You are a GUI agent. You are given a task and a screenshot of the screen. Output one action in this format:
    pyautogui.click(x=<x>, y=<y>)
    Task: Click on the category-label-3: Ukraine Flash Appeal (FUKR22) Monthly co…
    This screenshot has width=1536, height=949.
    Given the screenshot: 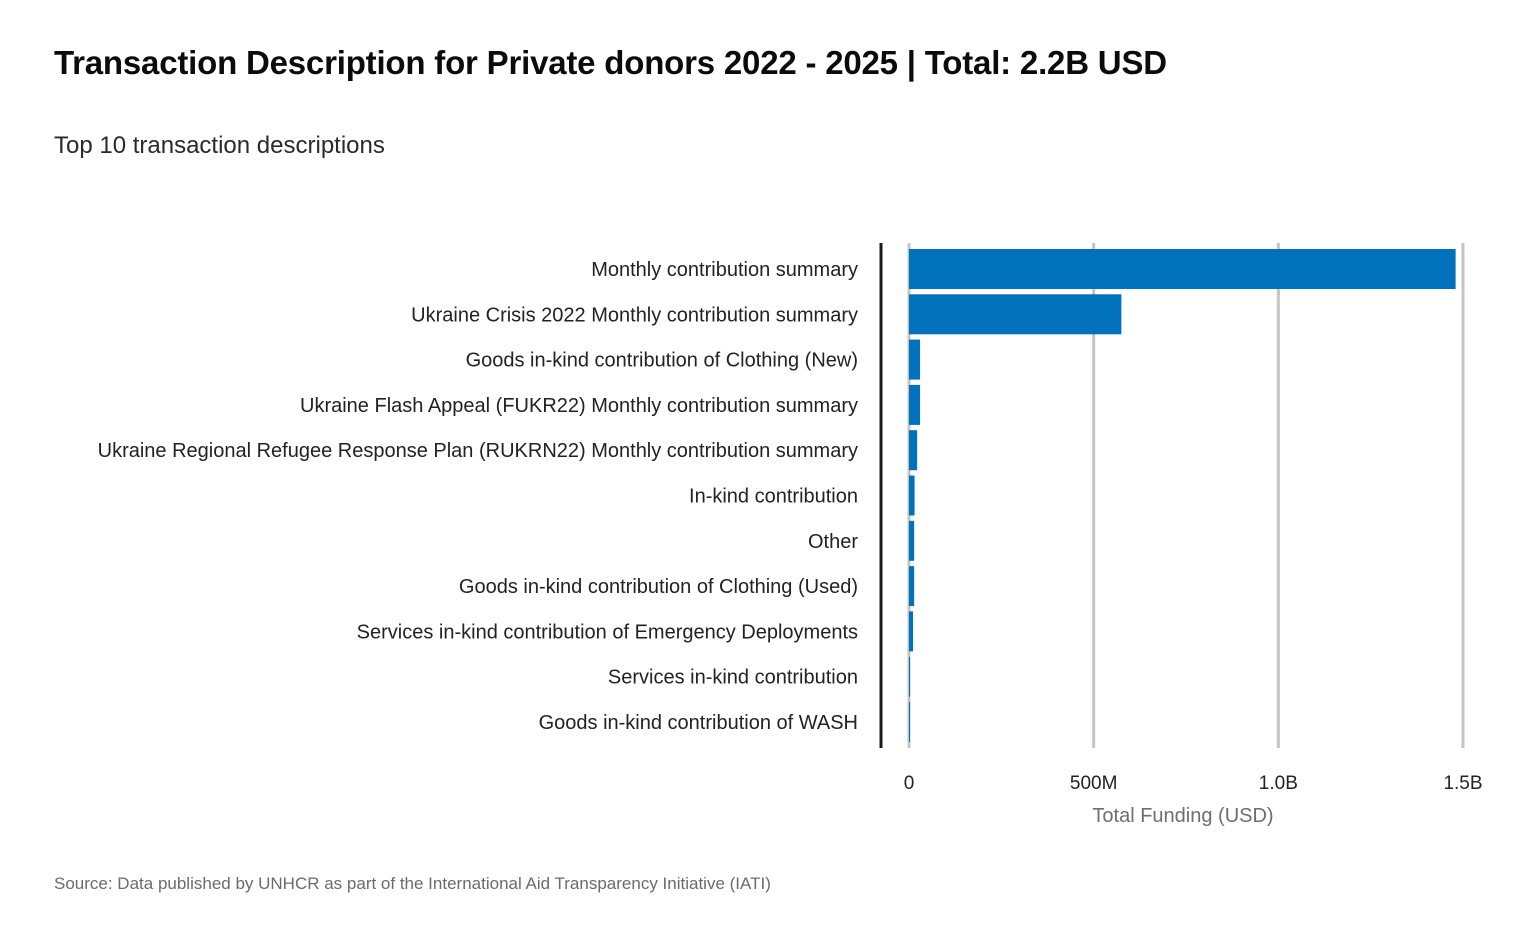 What is the action you would take?
    pyautogui.click(x=579, y=406)
    